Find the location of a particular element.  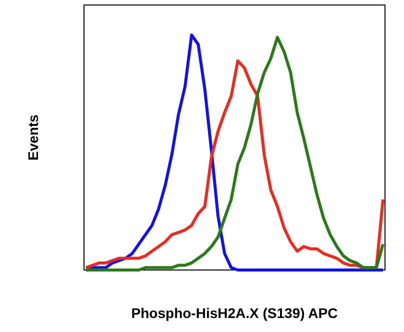

y-axis-title: Events is located at coordinates (33, 137).